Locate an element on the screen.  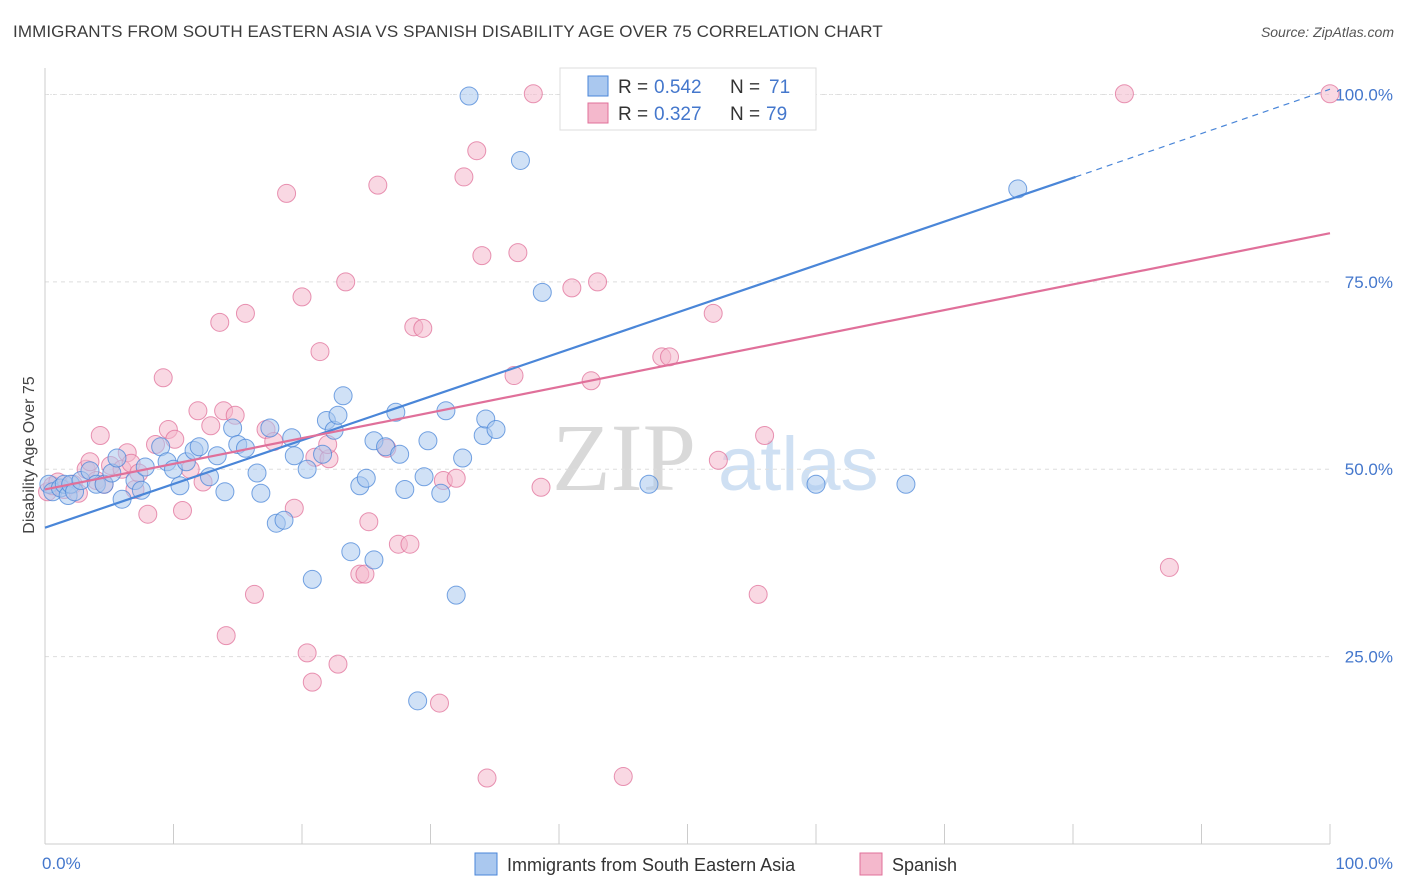
bottom-legend-swatch-blue is located at coordinates (486, 864).